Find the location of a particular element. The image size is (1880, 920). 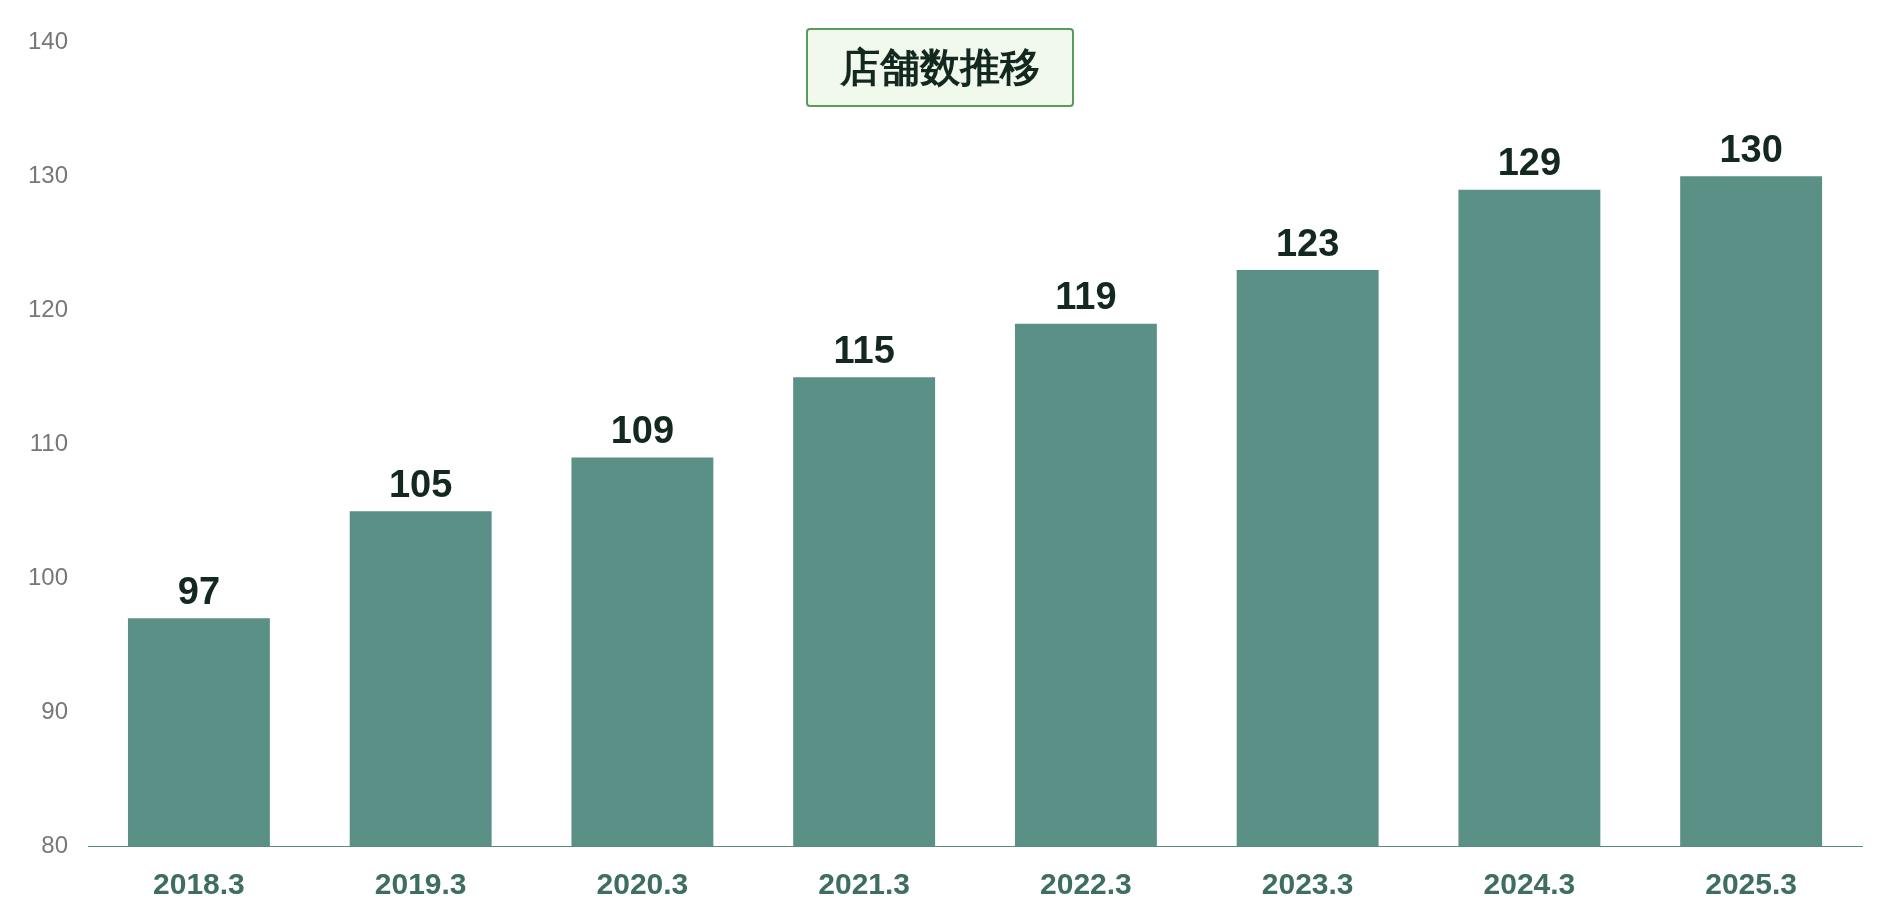

data-label: 123 is located at coordinates (1307, 242).